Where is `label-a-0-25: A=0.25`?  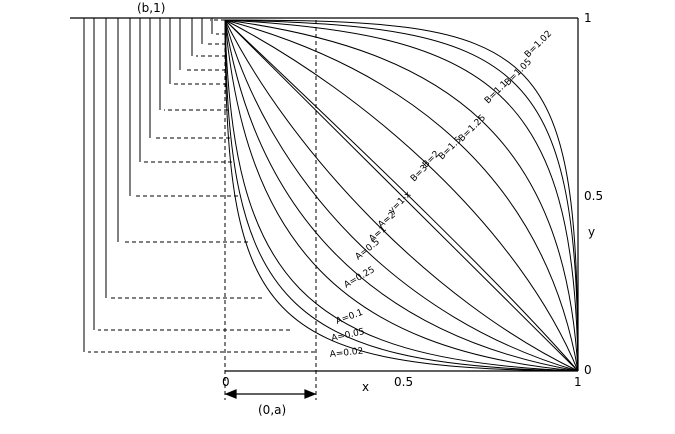
label-a-0-25: A=0.25 is located at coordinates (360, 278).